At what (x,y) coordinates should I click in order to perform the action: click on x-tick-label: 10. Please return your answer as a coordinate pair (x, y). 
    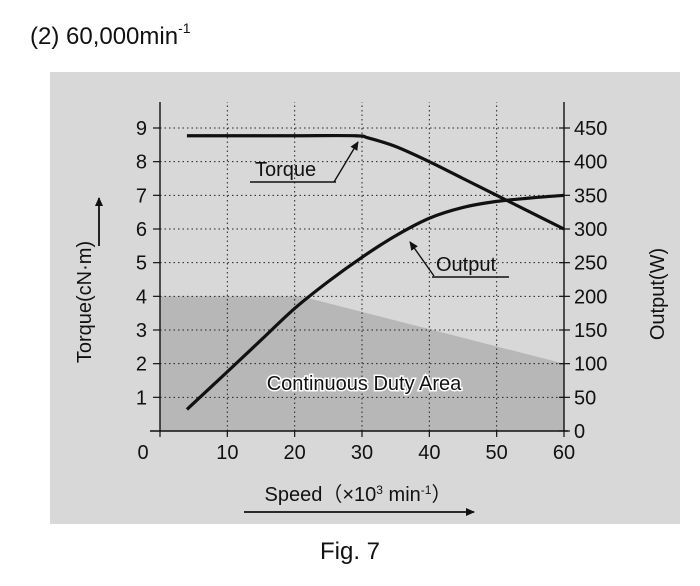
    Looking at the image, I should click on (227, 453).